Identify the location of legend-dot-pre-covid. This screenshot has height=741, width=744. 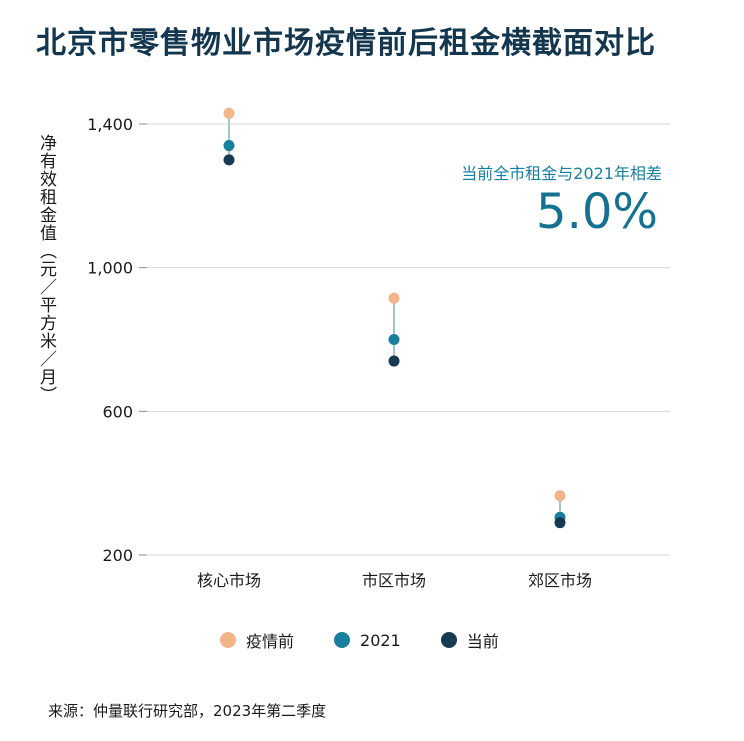
(228, 640).